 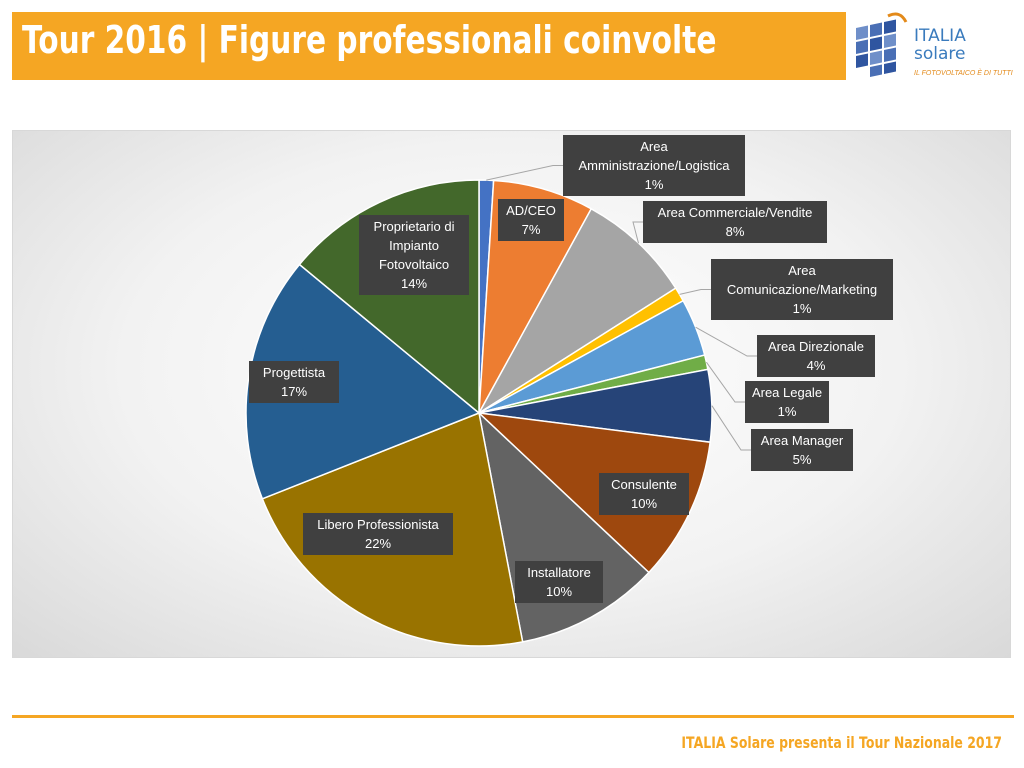 I want to click on data-label-text: Comunicazione/Marketing, so click(x=802, y=289).